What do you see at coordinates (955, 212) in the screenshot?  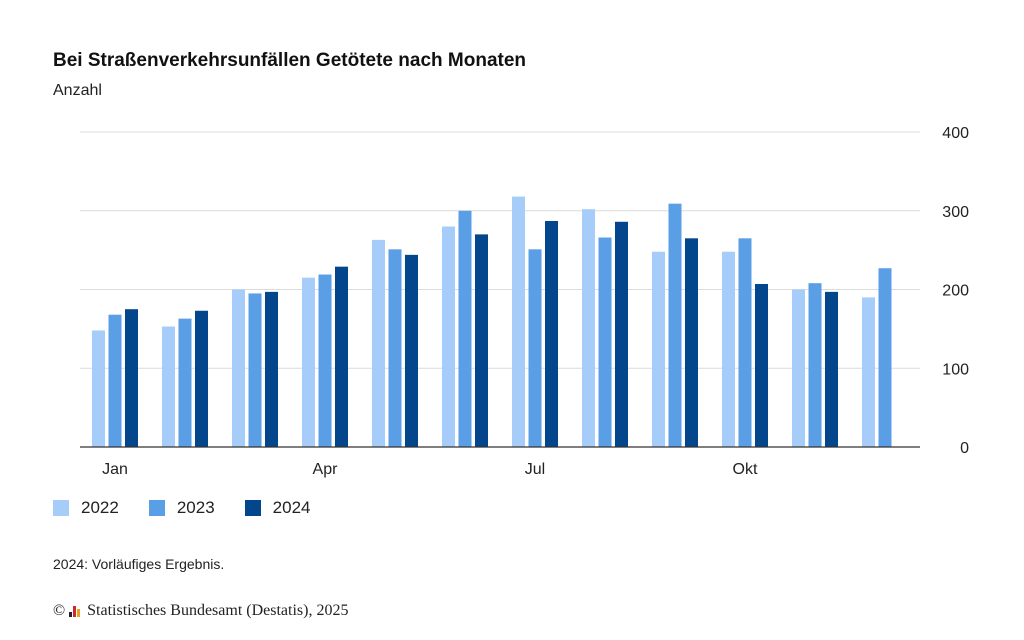 I see `y-tick-label-300: 300` at bounding box center [955, 212].